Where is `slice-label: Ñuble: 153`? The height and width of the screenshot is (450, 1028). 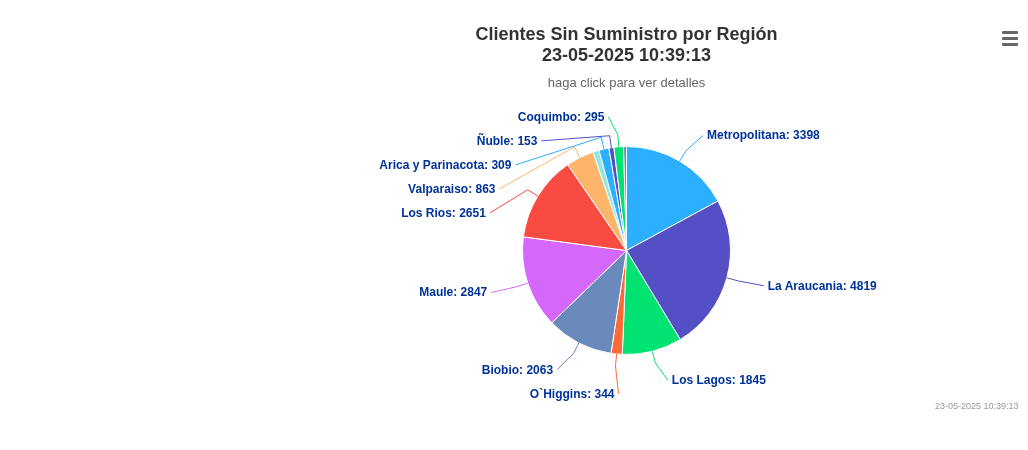
slice-label: Ñuble: 153 is located at coordinates (507, 140).